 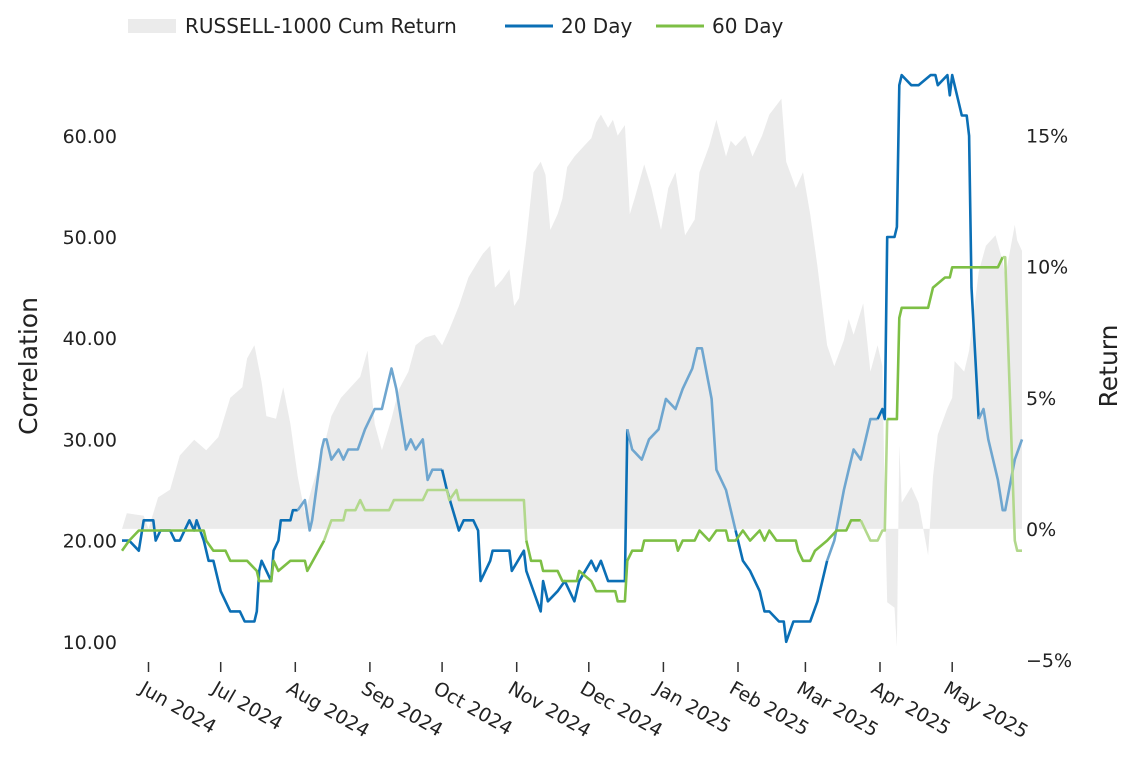 What do you see at coordinates (596, 26) in the screenshot?
I see `legend-label-20-day: 20 Day` at bounding box center [596, 26].